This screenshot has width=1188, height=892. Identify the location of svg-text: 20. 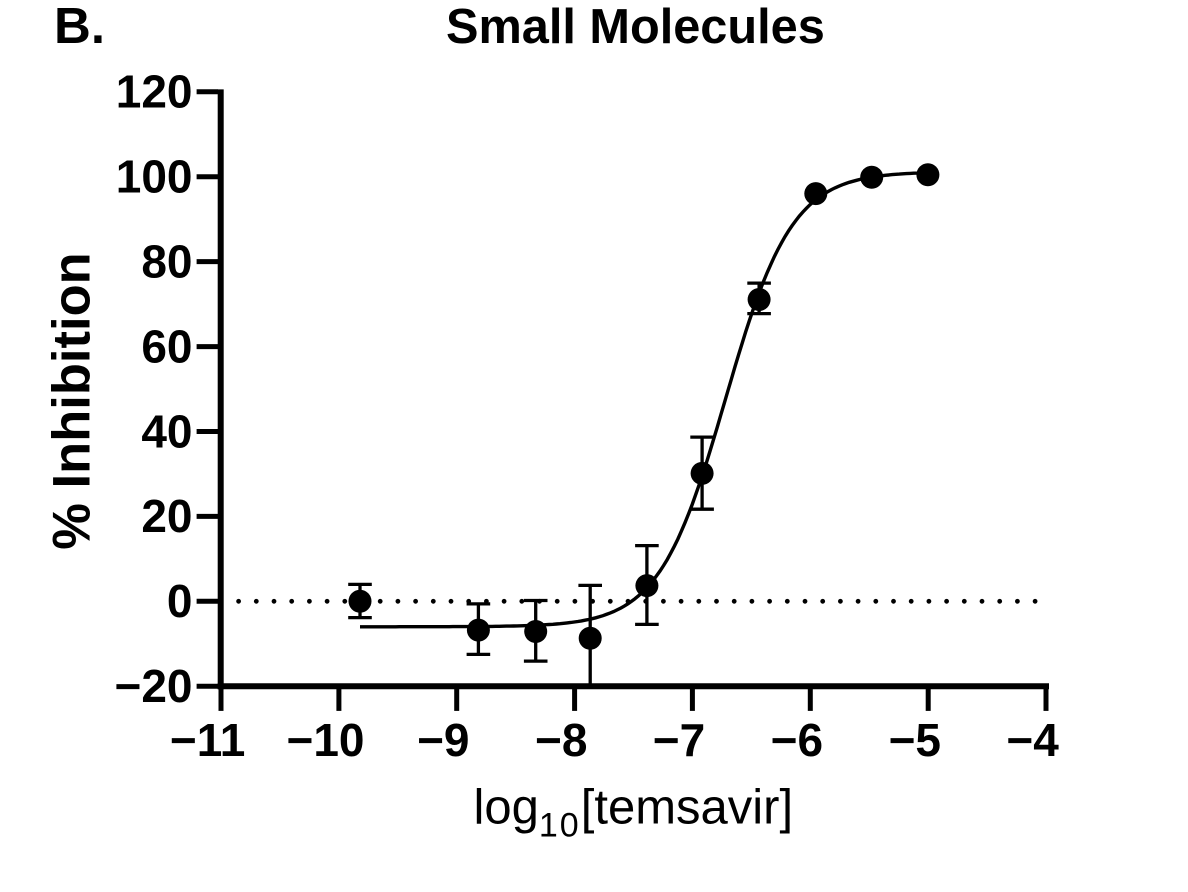
(166, 516).